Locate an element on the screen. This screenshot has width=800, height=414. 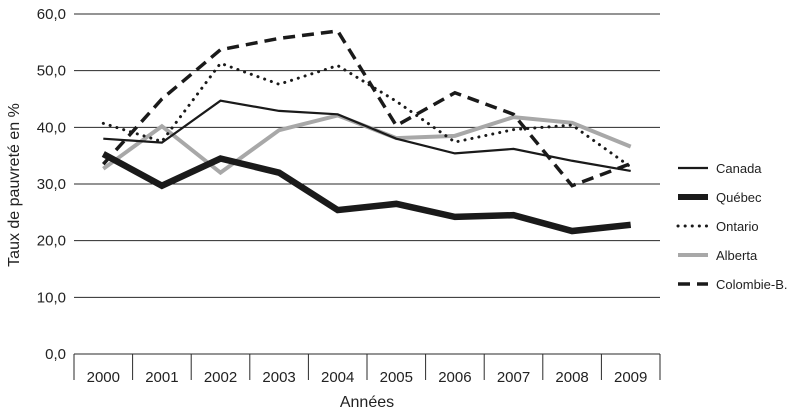
x-tick-label: 2003 is located at coordinates (278, 377).